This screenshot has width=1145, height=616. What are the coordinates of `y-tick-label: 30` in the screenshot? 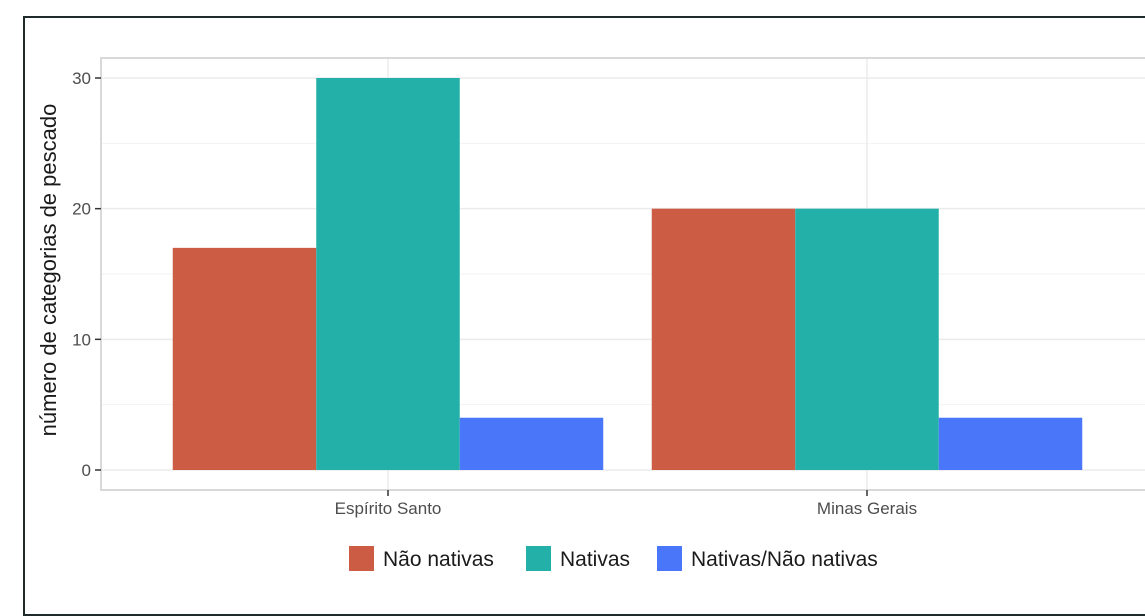 It's located at (81, 78).